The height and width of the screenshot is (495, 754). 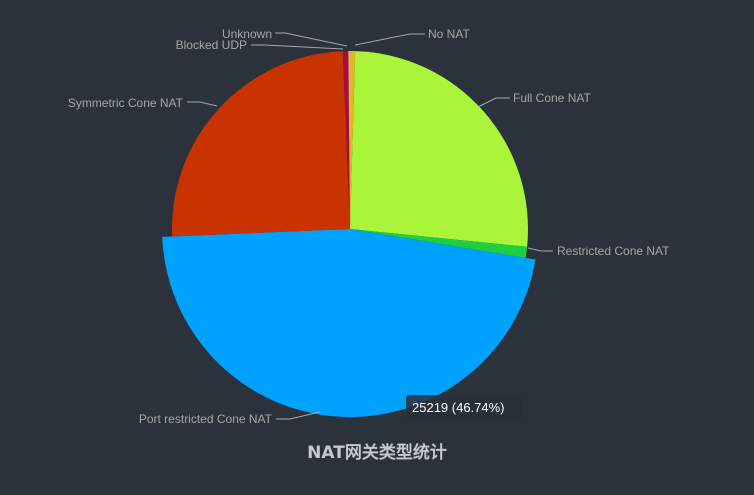 I want to click on slice-restricted-cone-nat, so click(x=439, y=243).